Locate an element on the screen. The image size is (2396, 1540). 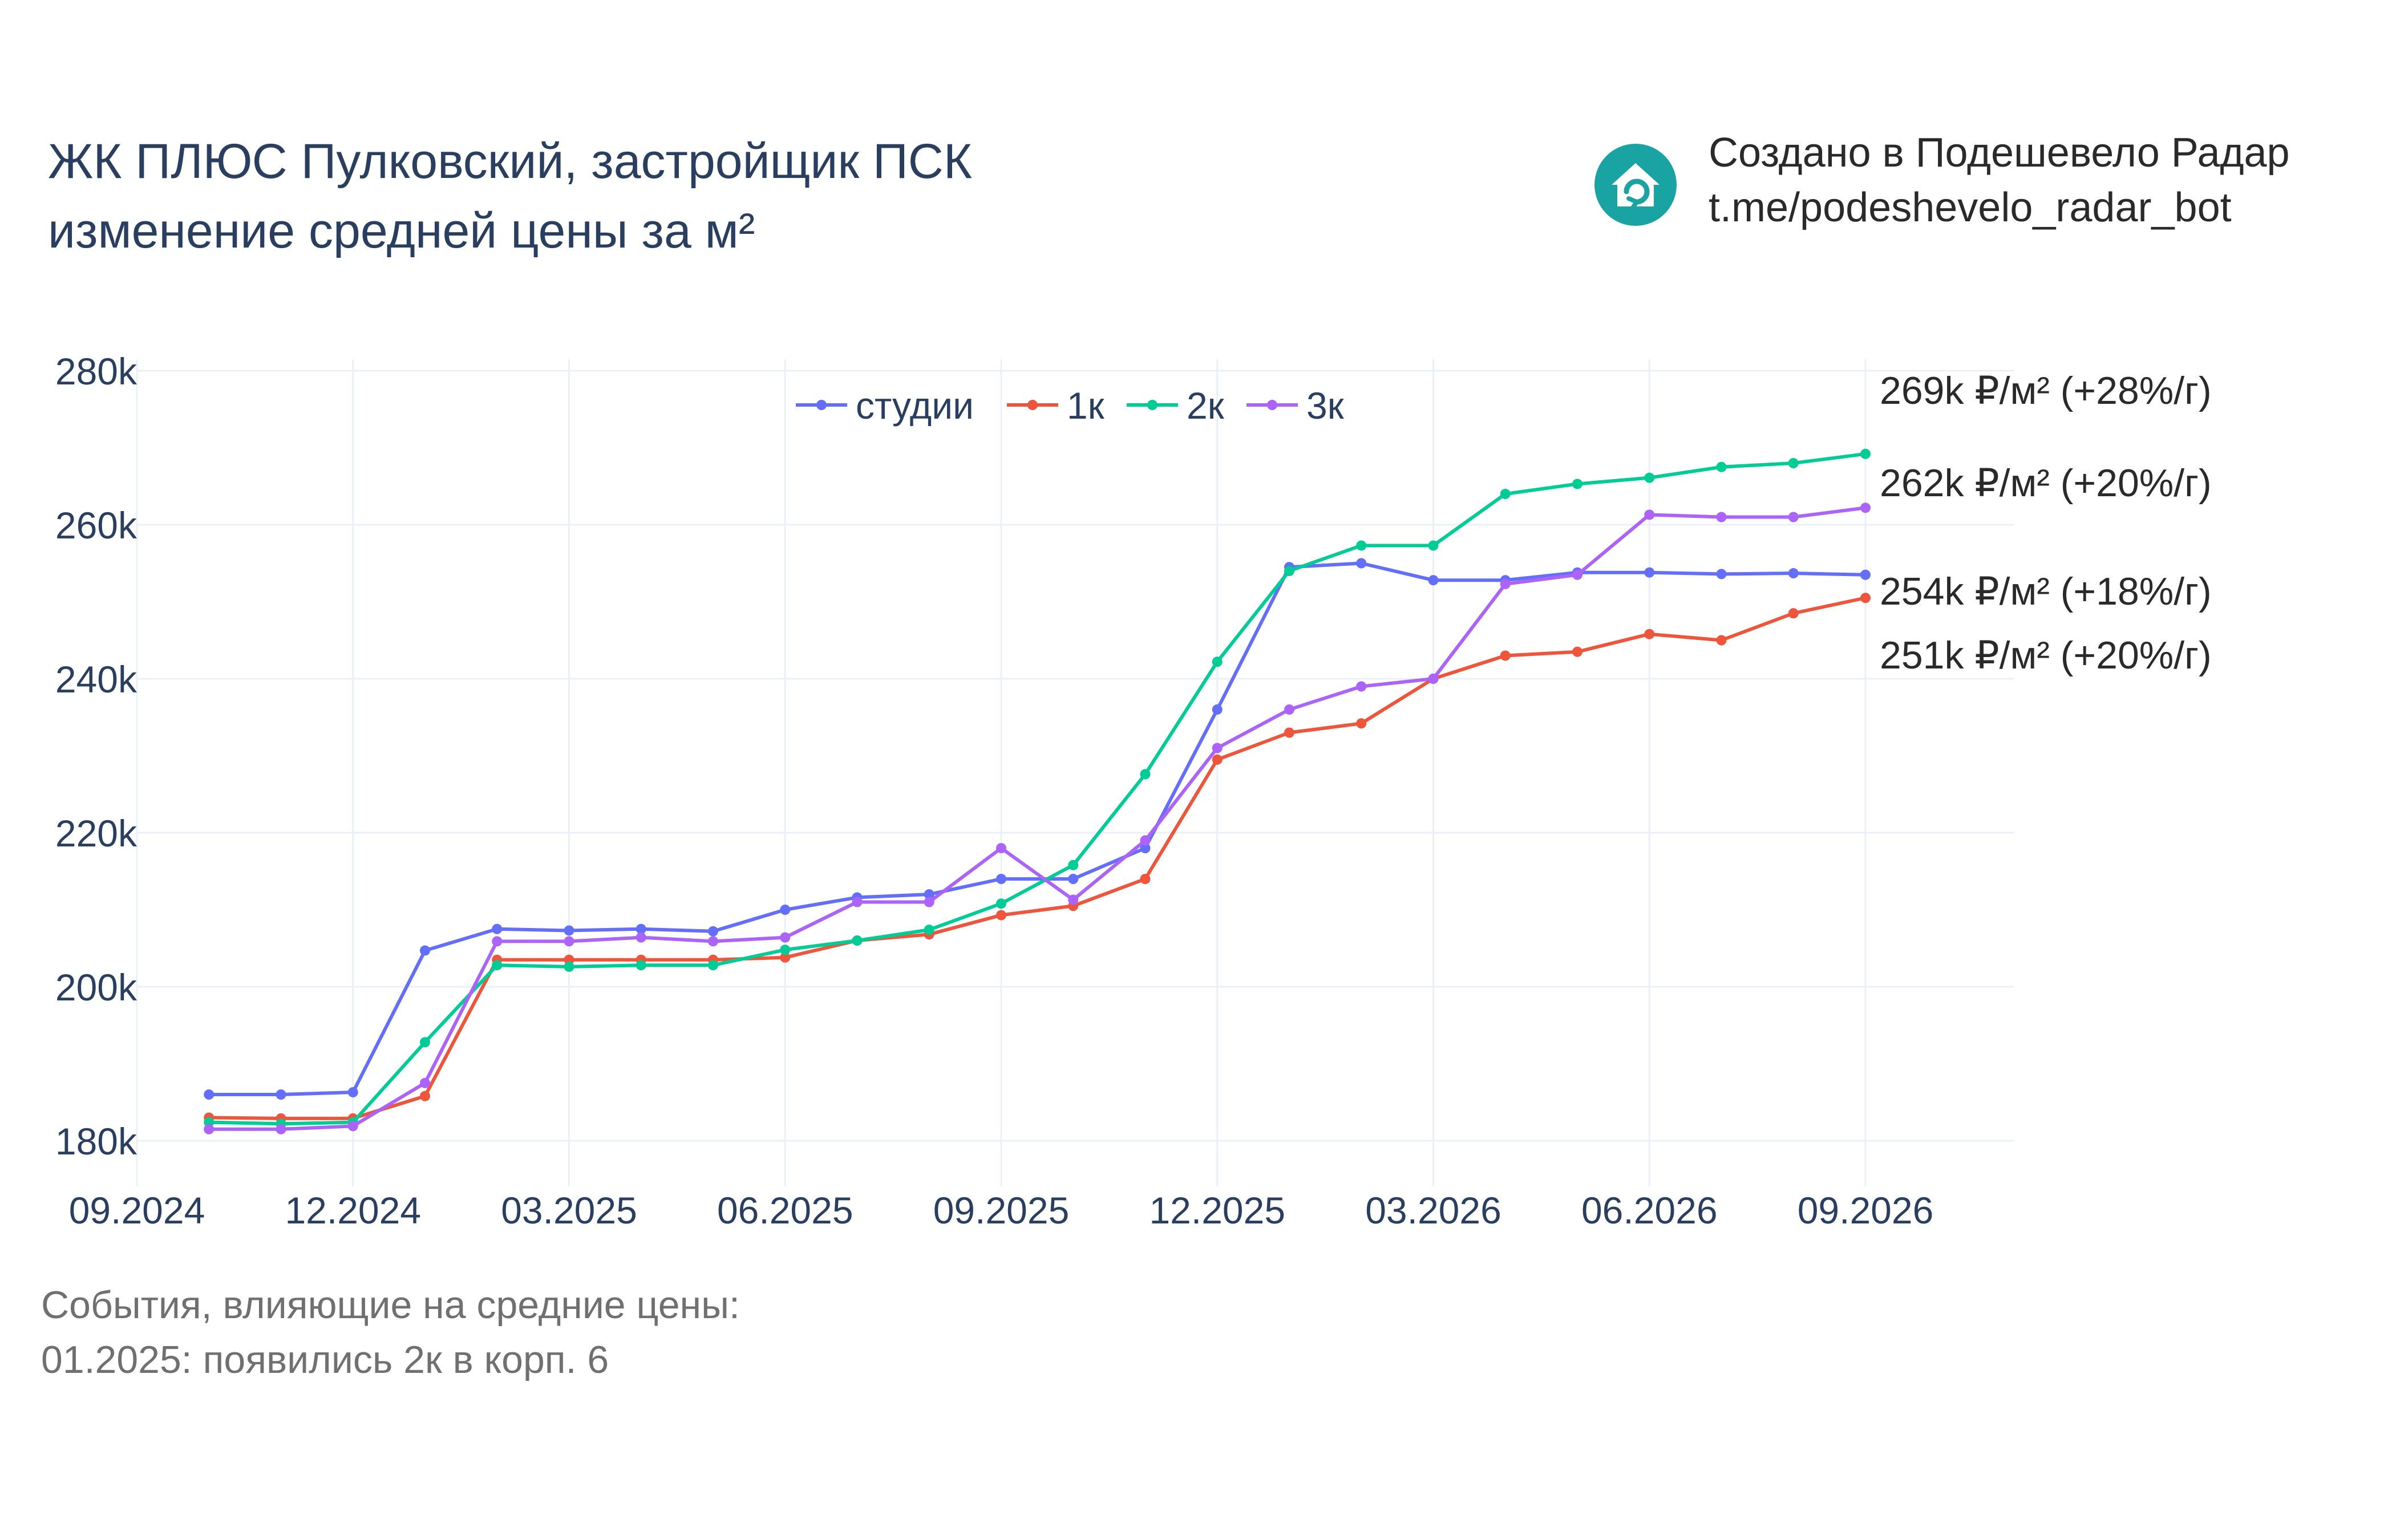
legend-label: 1к is located at coordinates (1086, 405).